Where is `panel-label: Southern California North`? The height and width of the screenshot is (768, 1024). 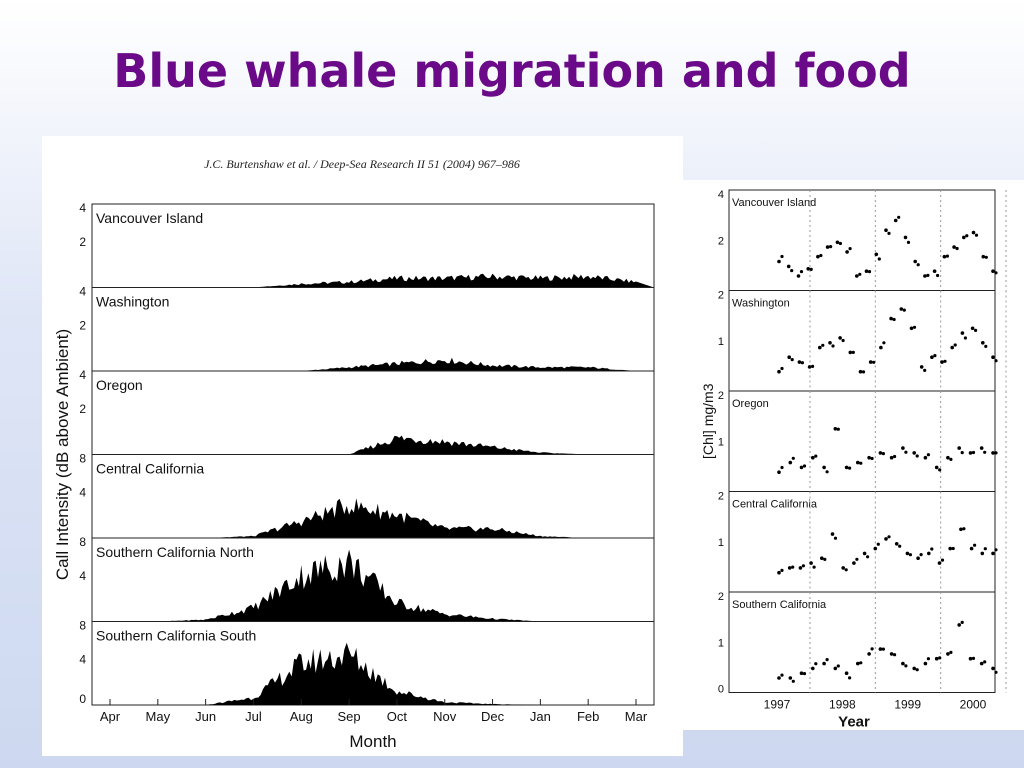
panel-label: Southern California North is located at coordinates (175, 552).